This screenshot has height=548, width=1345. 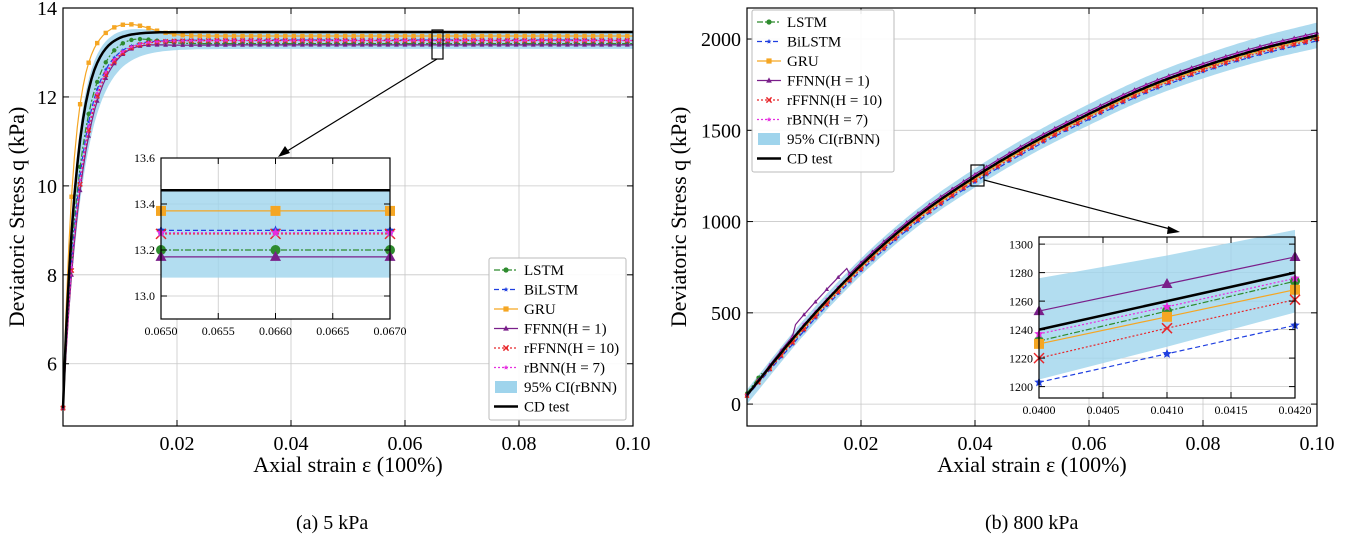 I want to click on a-inset-marker-FFNN, so click(x=275, y=255).